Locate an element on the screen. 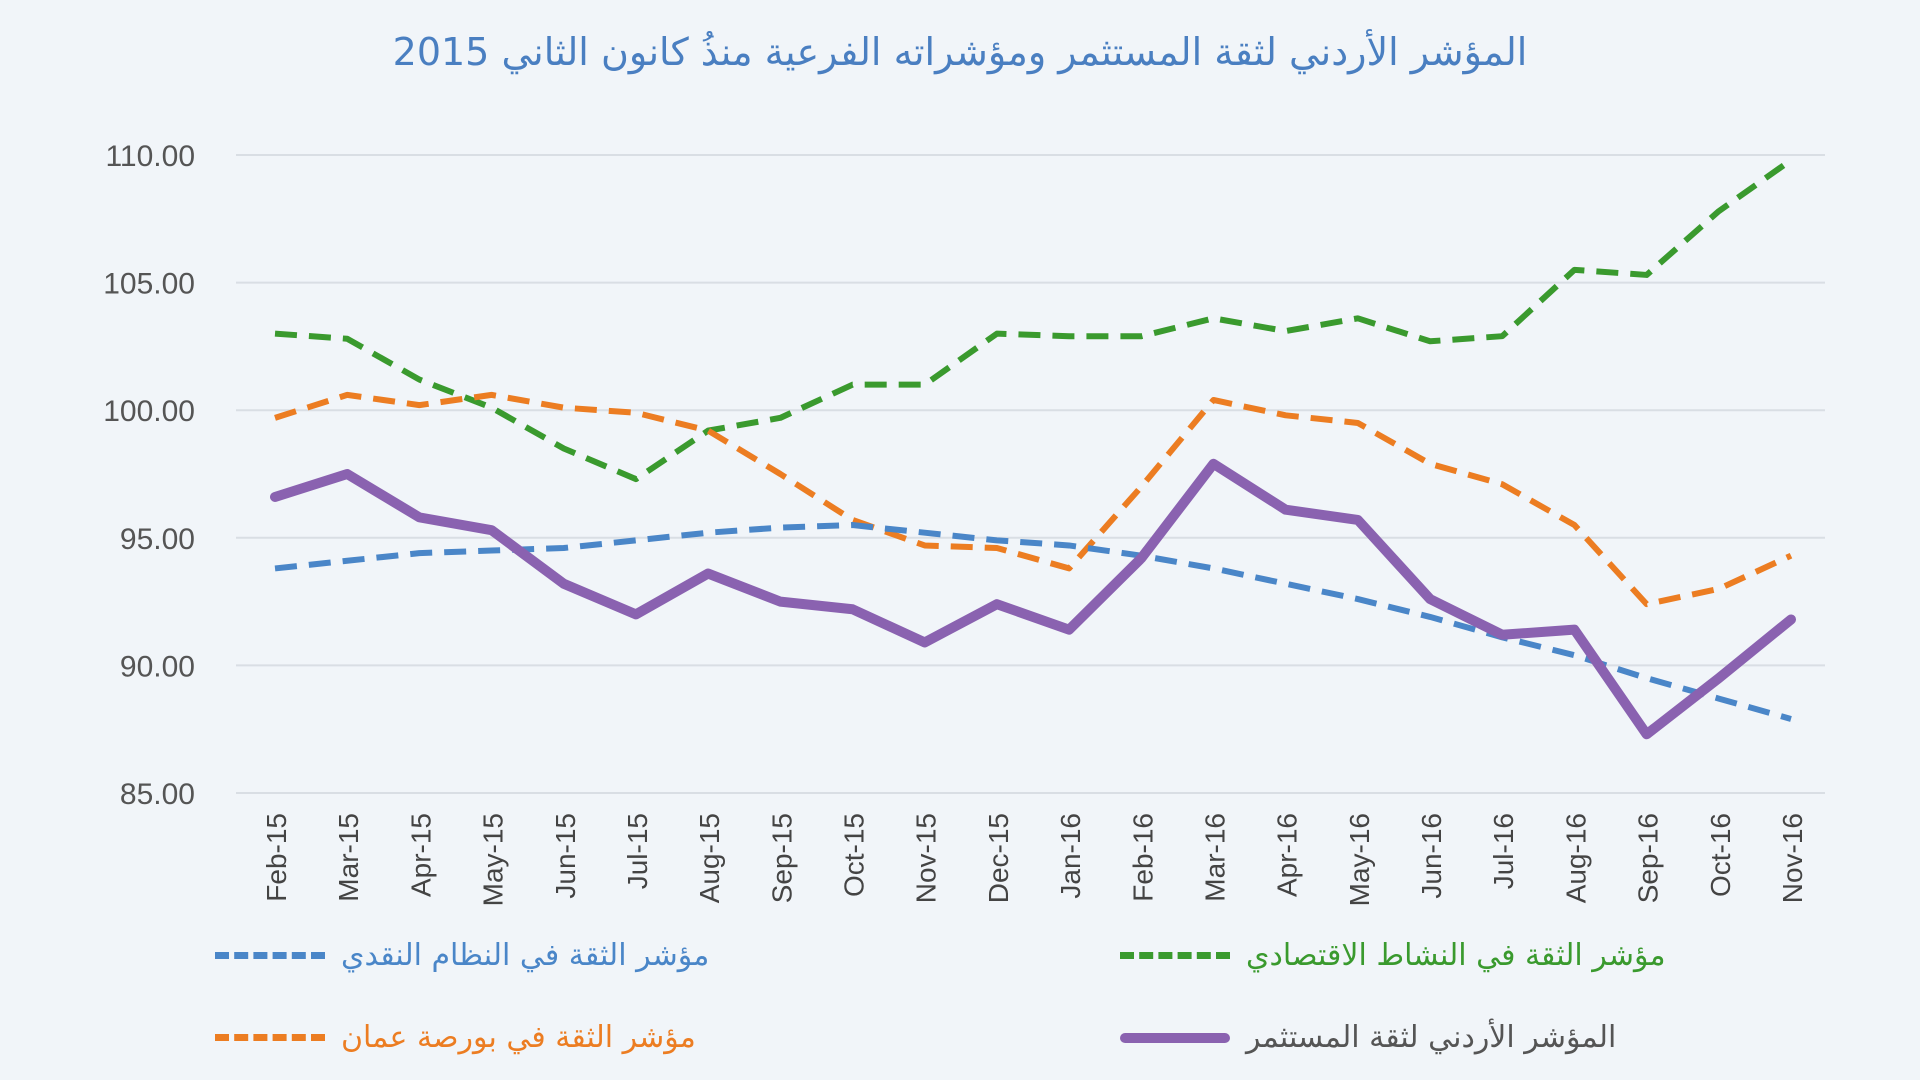 The image size is (1920, 1080). legend-item-ase: مؤشر الثقة في بورصة عمان is located at coordinates (455, 1037).